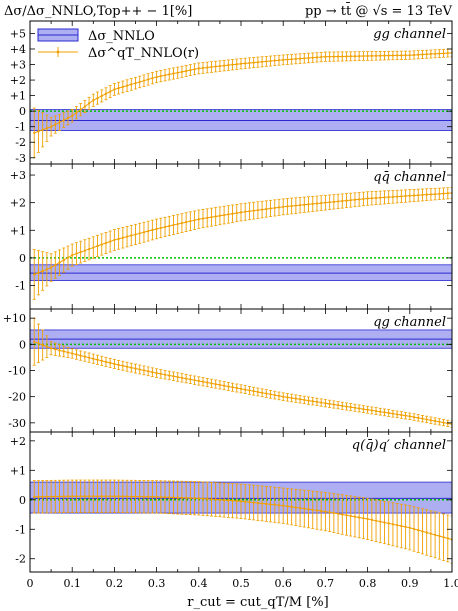 The height and width of the screenshot is (611, 458). I want to click on y-tick-label: 0, so click(22, 344).